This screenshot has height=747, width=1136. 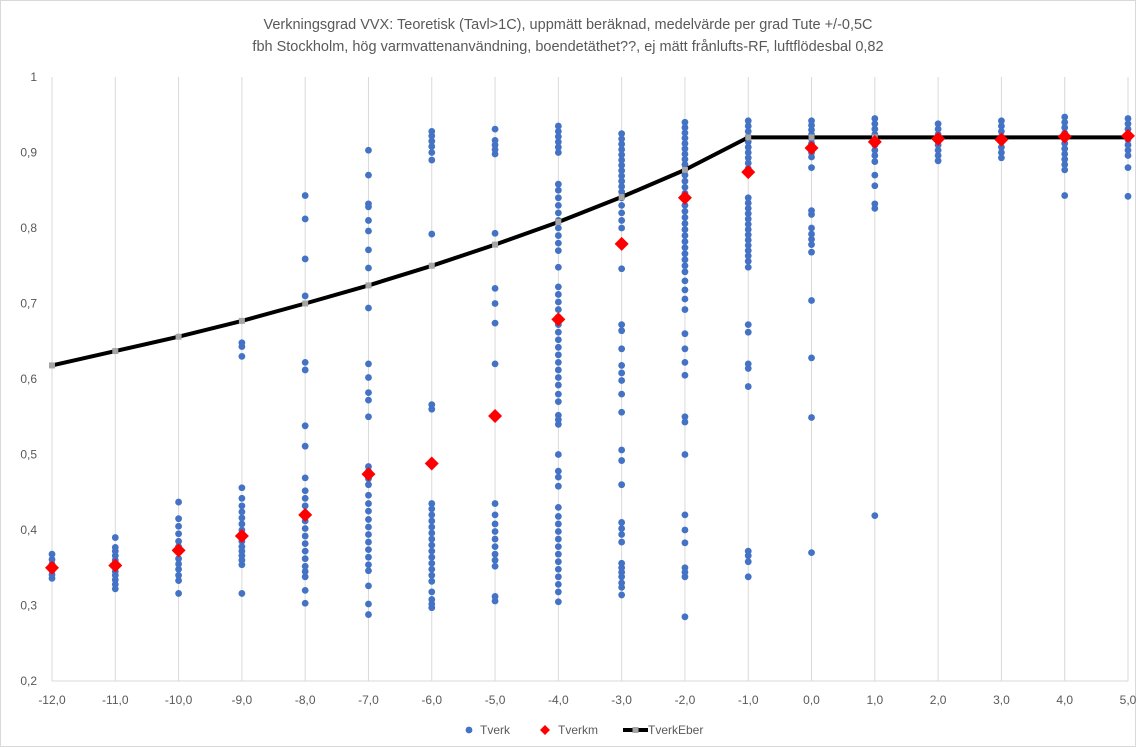 What do you see at coordinates (28, 455) in the screenshot?
I see `y-tick-label: 0,5` at bounding box center [28, 455].